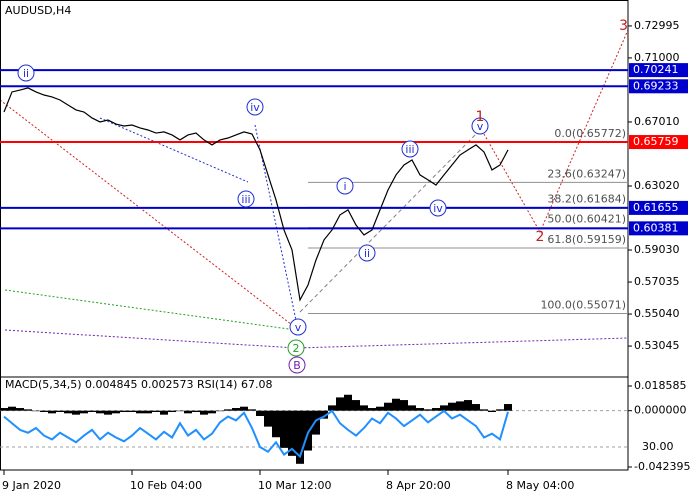  What do you see at coordinates (390, 221) in the screenshot?
I see `channel-line` at bounding box center [390, 221].